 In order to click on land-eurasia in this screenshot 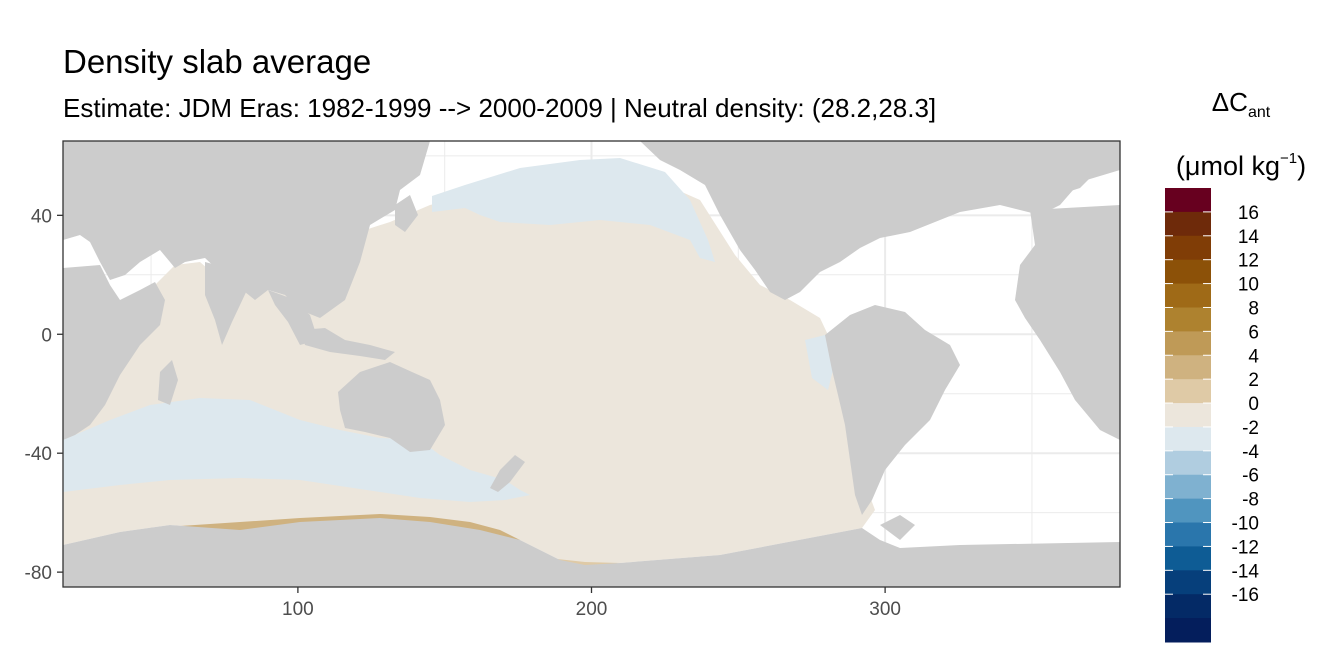, I will do `click(246, 229)`.